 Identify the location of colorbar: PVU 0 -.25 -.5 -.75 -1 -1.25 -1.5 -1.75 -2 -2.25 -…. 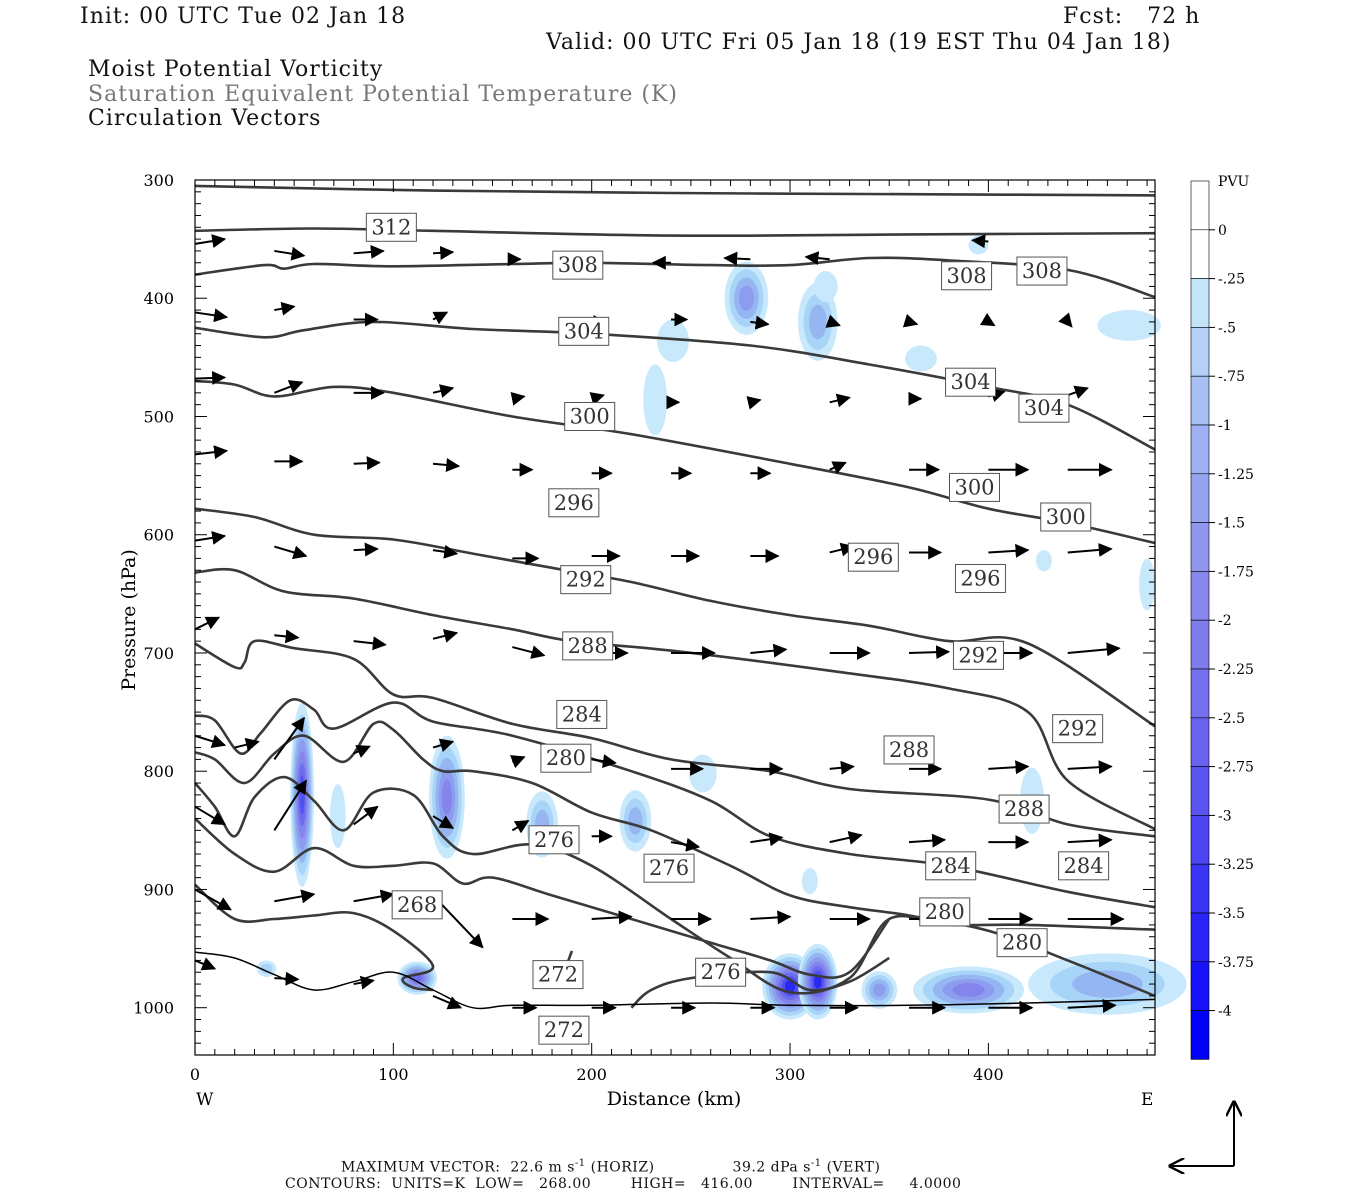
(1222, 617).